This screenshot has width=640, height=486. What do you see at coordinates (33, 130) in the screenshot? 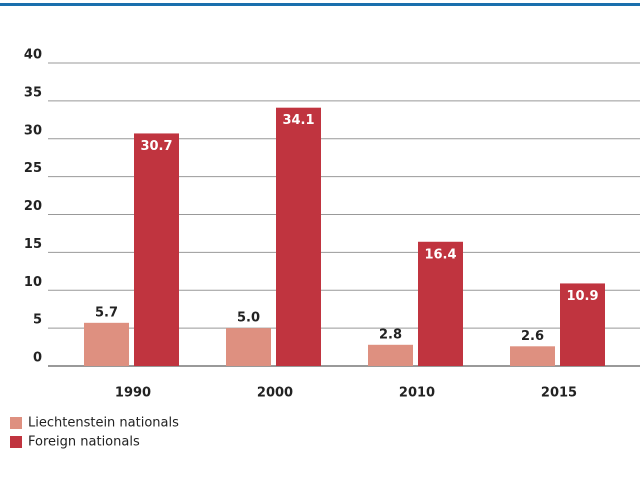
I see `y-tick-label: 30` at bounding box center [33, 130].